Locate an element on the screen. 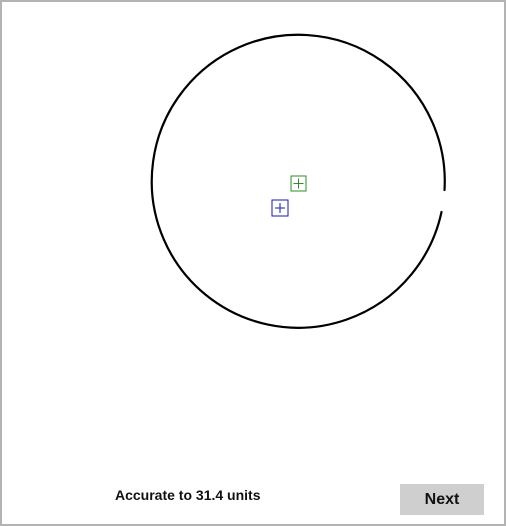 This screenshot has width=506, height=526. next-button: Next is located at coordinates (442, 499).